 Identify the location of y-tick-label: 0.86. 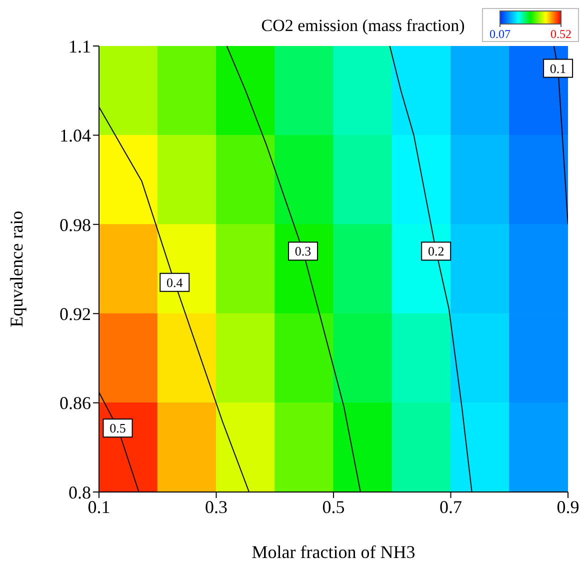
(75, 403).